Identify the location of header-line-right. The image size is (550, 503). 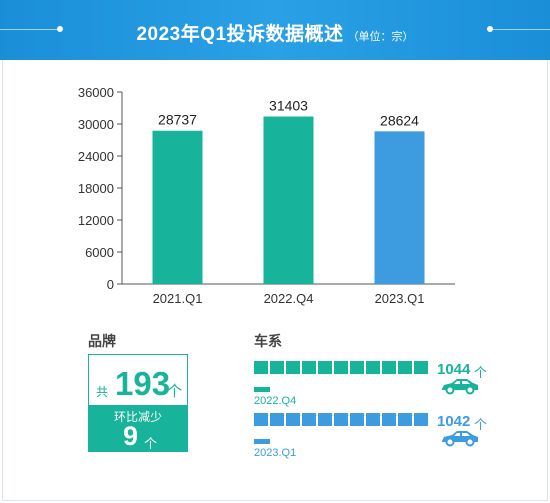
(520, 29).